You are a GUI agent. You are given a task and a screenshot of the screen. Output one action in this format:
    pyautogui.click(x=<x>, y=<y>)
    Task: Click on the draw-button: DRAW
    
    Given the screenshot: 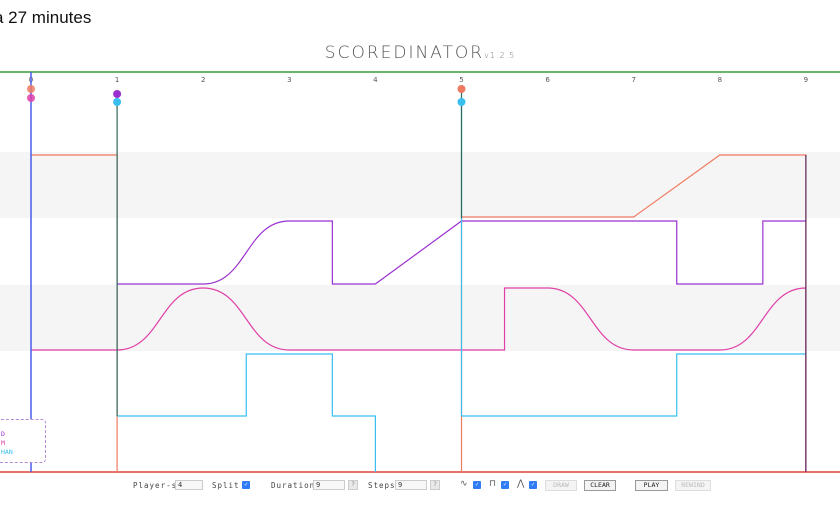 What is the action you would take?
    pyautogui.click(x=561, y=485)
    